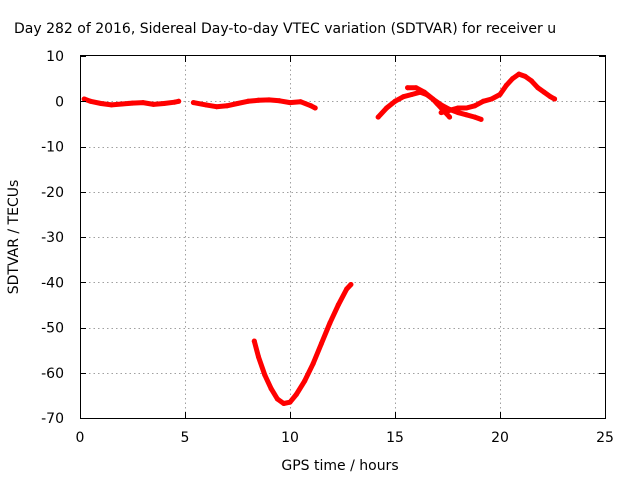 This screenshot has height=480, width=640. I want to click on x-tick-label: 0, so click(80, 438).